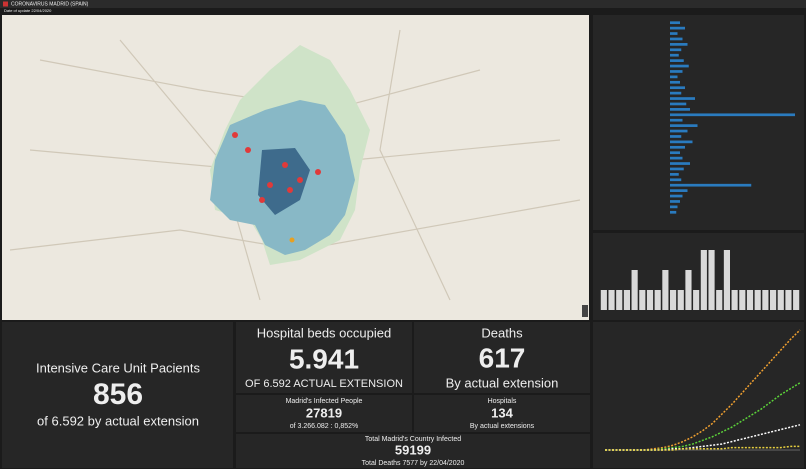 This screenshot has height=469, width=806. What do you see at coordinates (324, 412) in the screenshot?
I see `indicator-value: 27819` at bounding box center [324, 412].